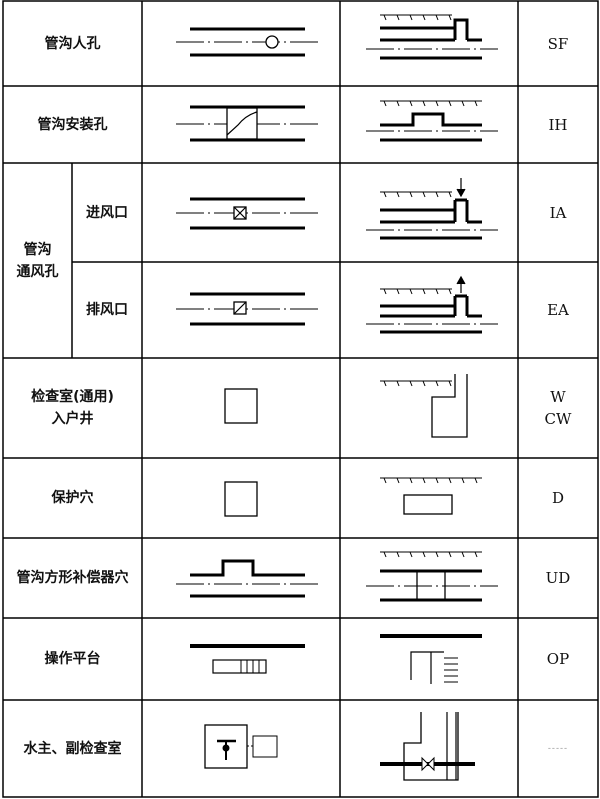 This screenshot has width=600, height=799. I want to click on row-7-name: 管沟方形补偿器穴, so click(72, 578).